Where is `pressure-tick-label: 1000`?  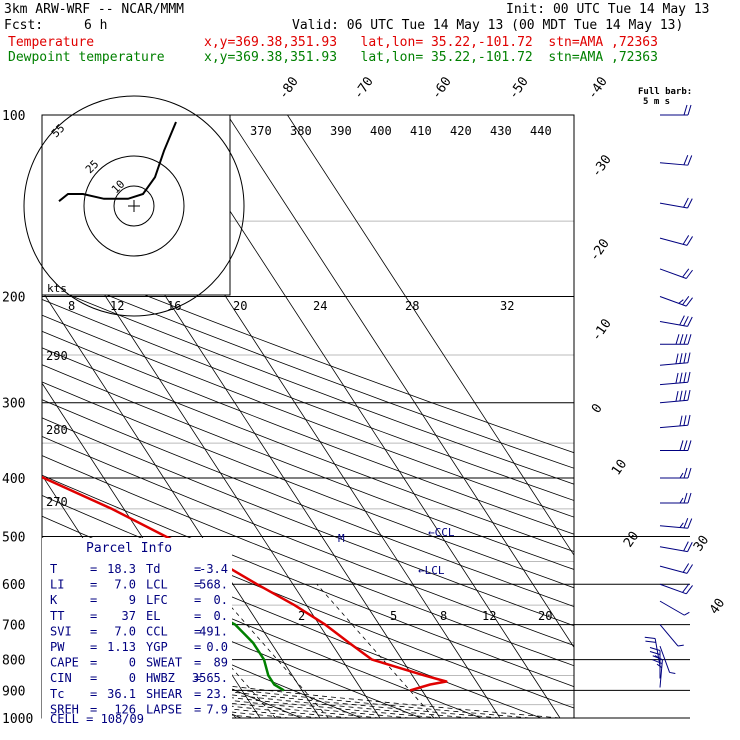 pressure-tick-label: 1000 is located at coordinates (17, 719).